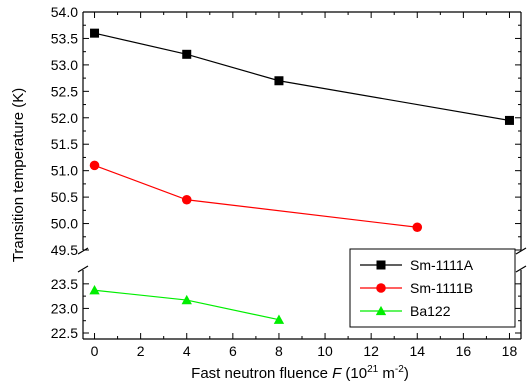 This screenshot has width=529, height=390. I want to click on x-axis-title-prefix: Fast neutron fluence, so click(261, 373).